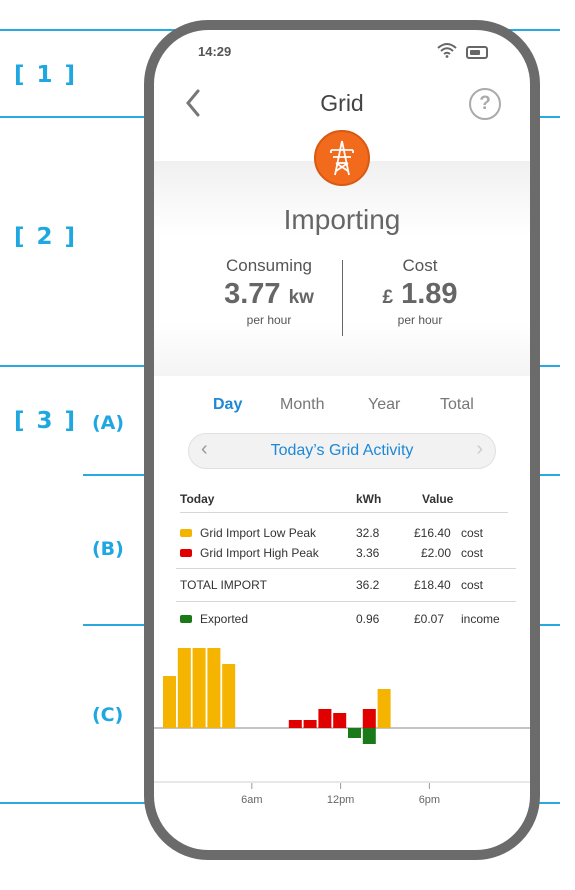 Image resolution: width=575 pixels, height=890 pixels. I want to click on header-kwh: kWh, so click(369, 499).